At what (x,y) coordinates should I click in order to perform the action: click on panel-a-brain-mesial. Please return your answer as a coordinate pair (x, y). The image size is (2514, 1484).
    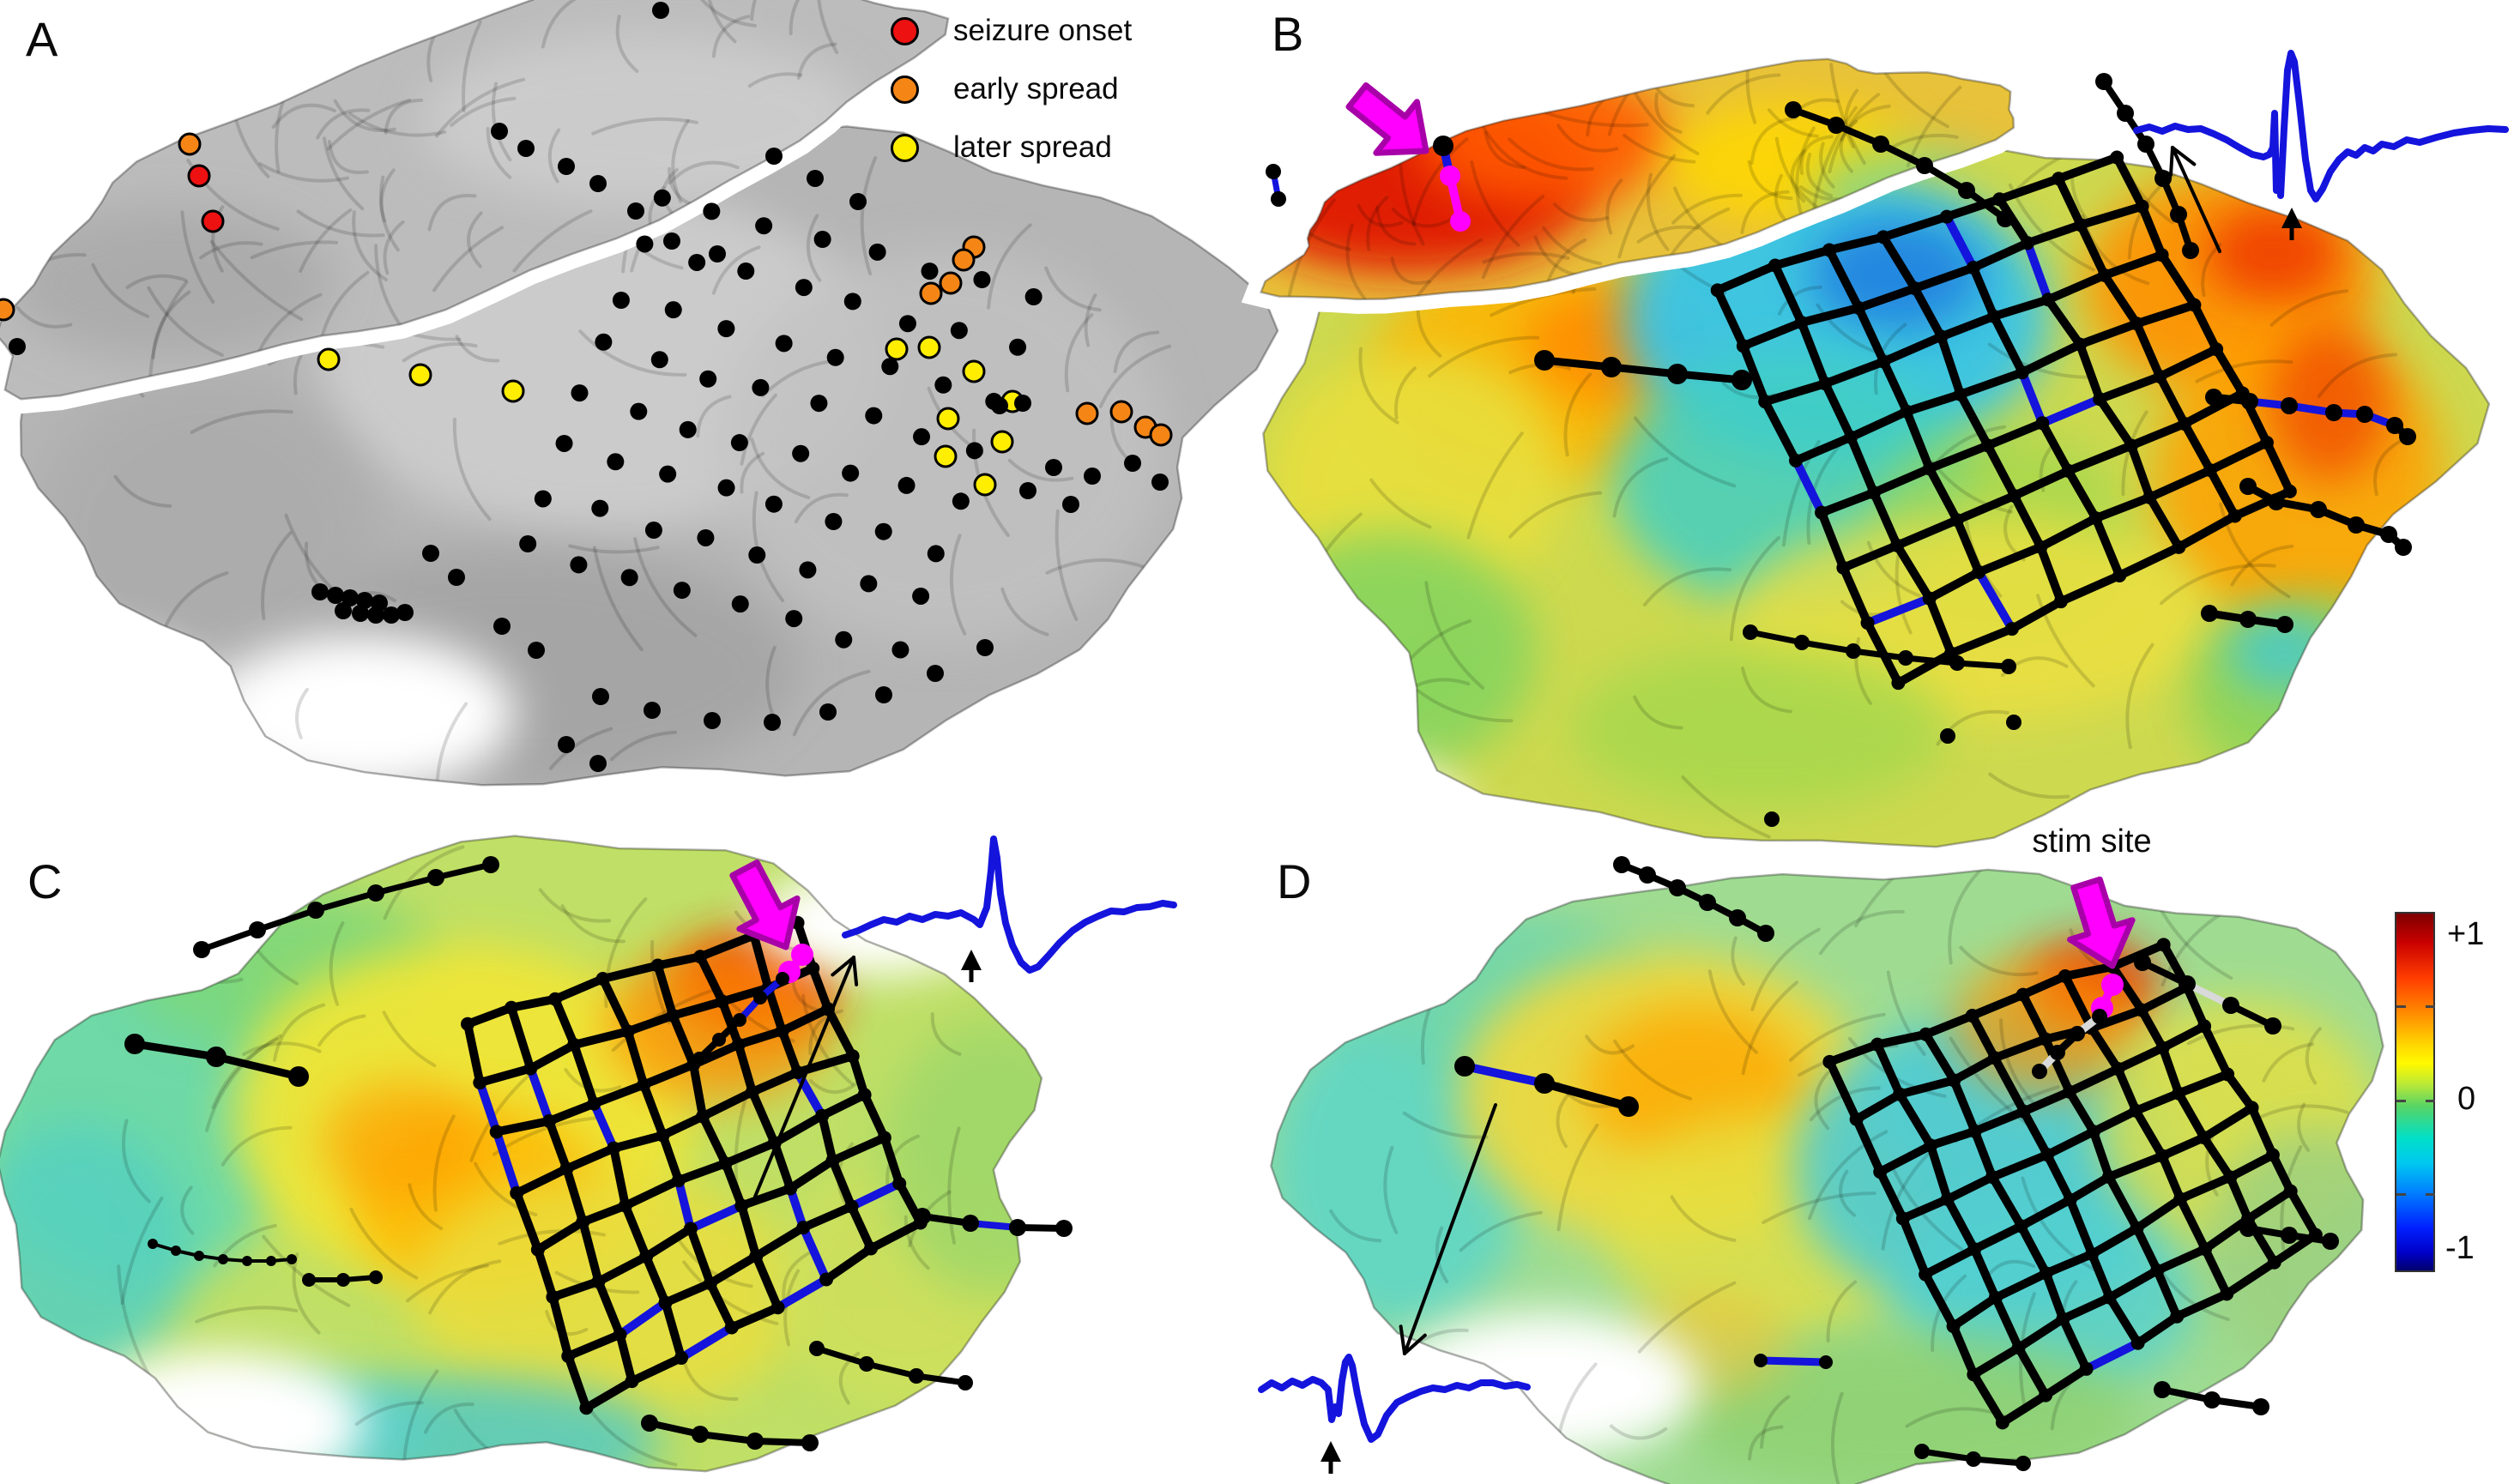
    Looking at the image, I should click on (483, 207).